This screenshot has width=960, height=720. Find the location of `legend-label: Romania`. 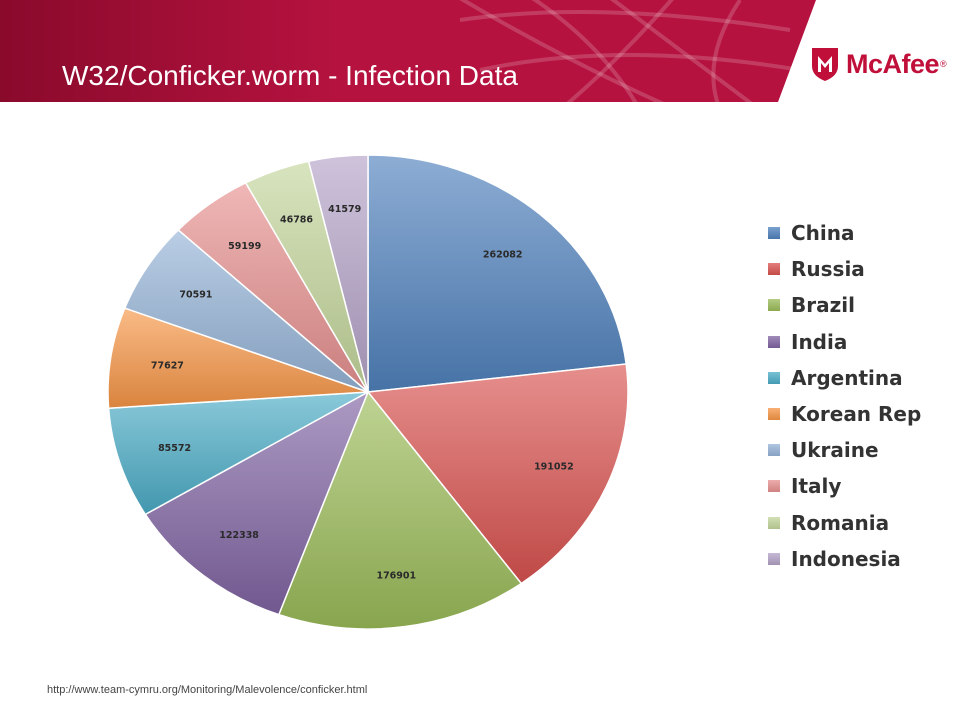

legend-label: Romania is located at coordinates (840, 522).